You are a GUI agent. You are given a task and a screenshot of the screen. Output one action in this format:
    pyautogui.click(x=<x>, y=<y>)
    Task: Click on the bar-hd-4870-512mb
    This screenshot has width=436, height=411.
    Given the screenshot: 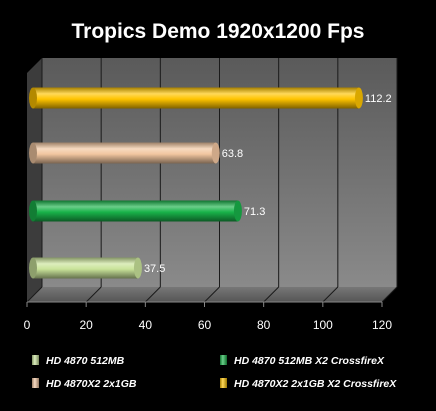 What is the action you would take?
    pyautogui.click(x=85, y=268)
    